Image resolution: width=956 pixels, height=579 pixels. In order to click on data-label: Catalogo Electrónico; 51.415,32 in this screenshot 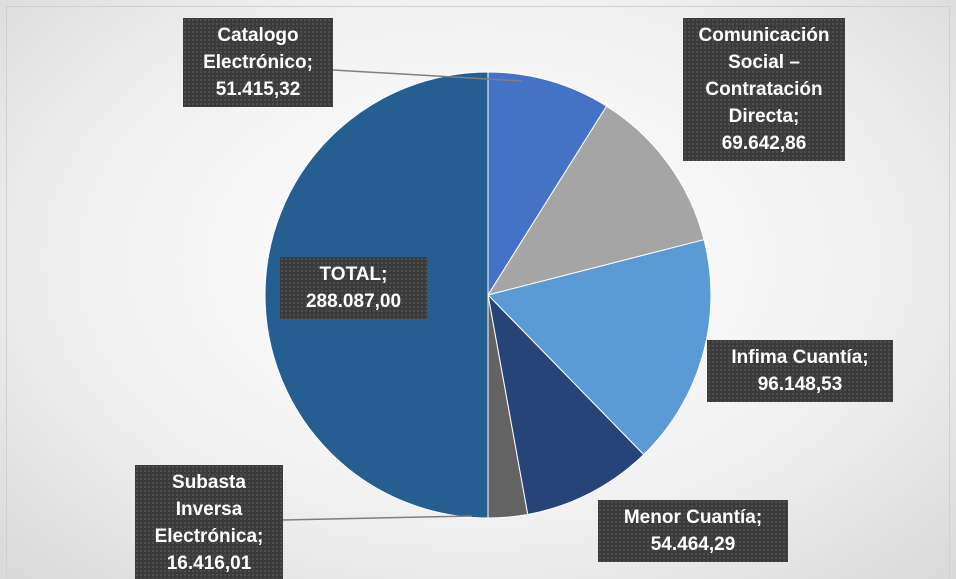, I will do `click(258, 62)`.